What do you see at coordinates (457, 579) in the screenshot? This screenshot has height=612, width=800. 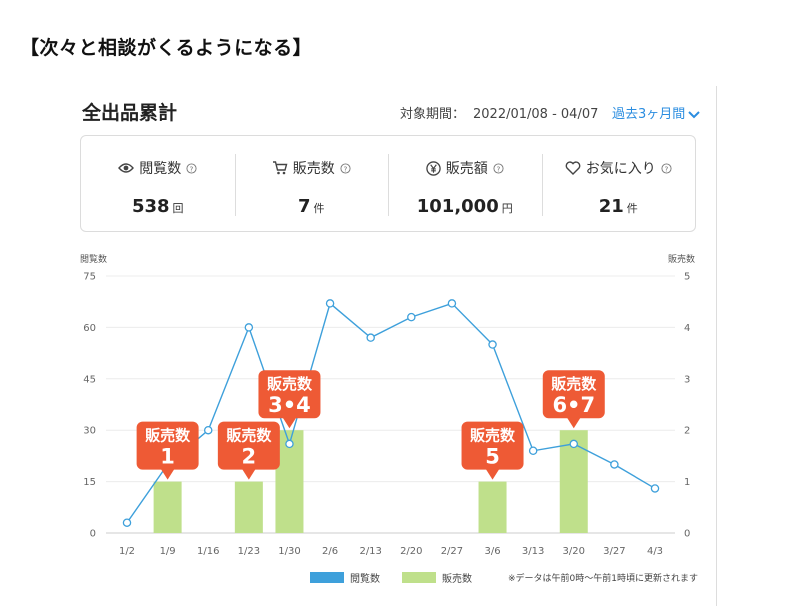 I see `legend-label-sales: 販売数` at bounding box center [457, 579].